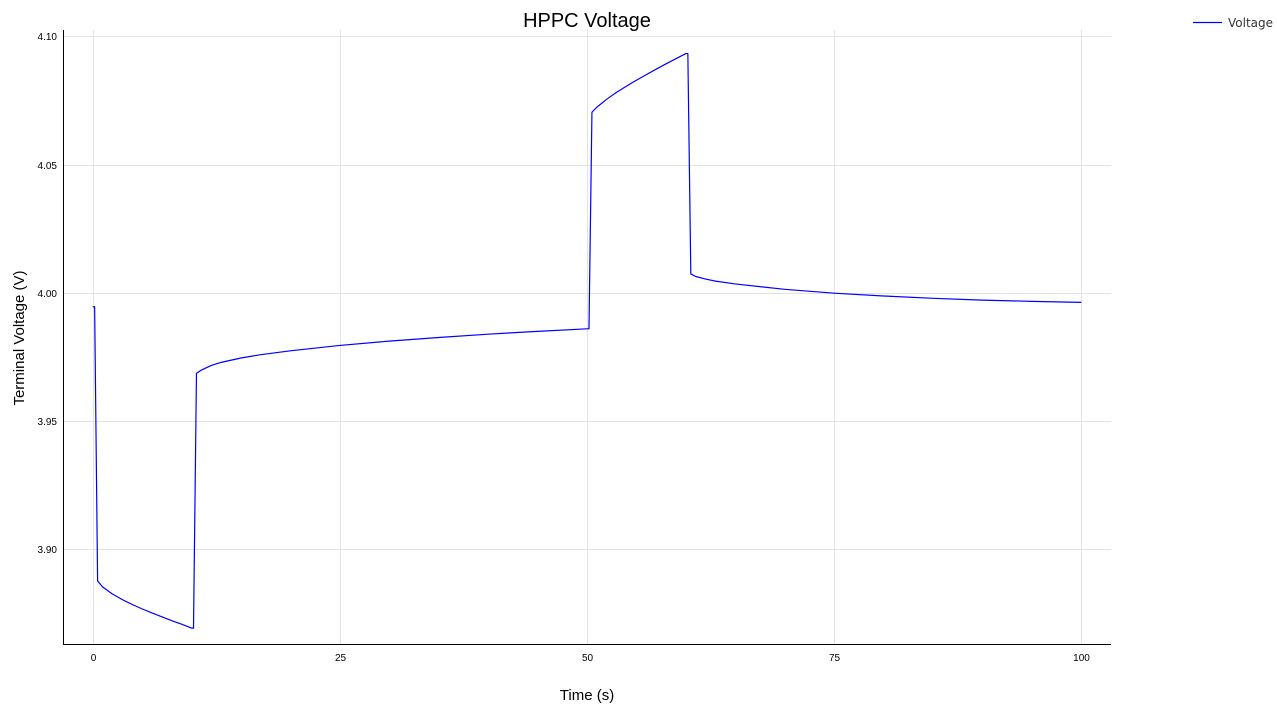 This screenshot has width=1277, height=711. Describe the element at coordinates (48, 166) in the screenshot. I see `y-tick-label: 4.05` at that location.